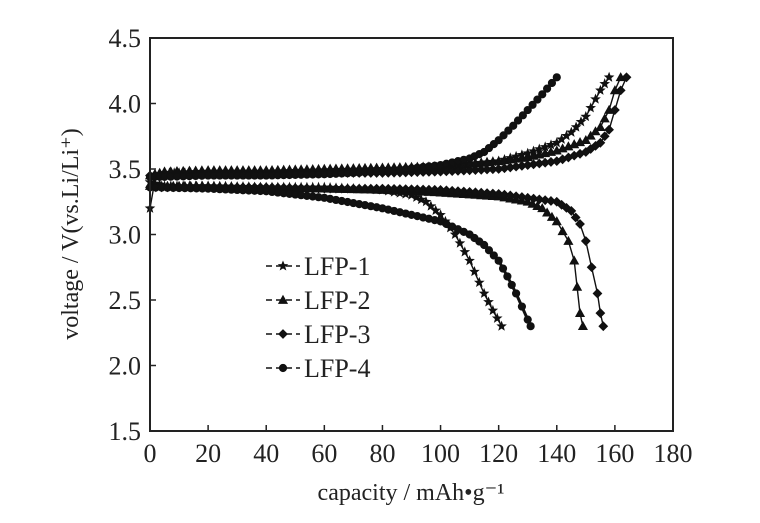 Image resolution: width=760 pixels, height=523 pixels. Describe the element at coordinates (125, 169) in the screenshot. I see `y-tick-label: 3.5` at that location.